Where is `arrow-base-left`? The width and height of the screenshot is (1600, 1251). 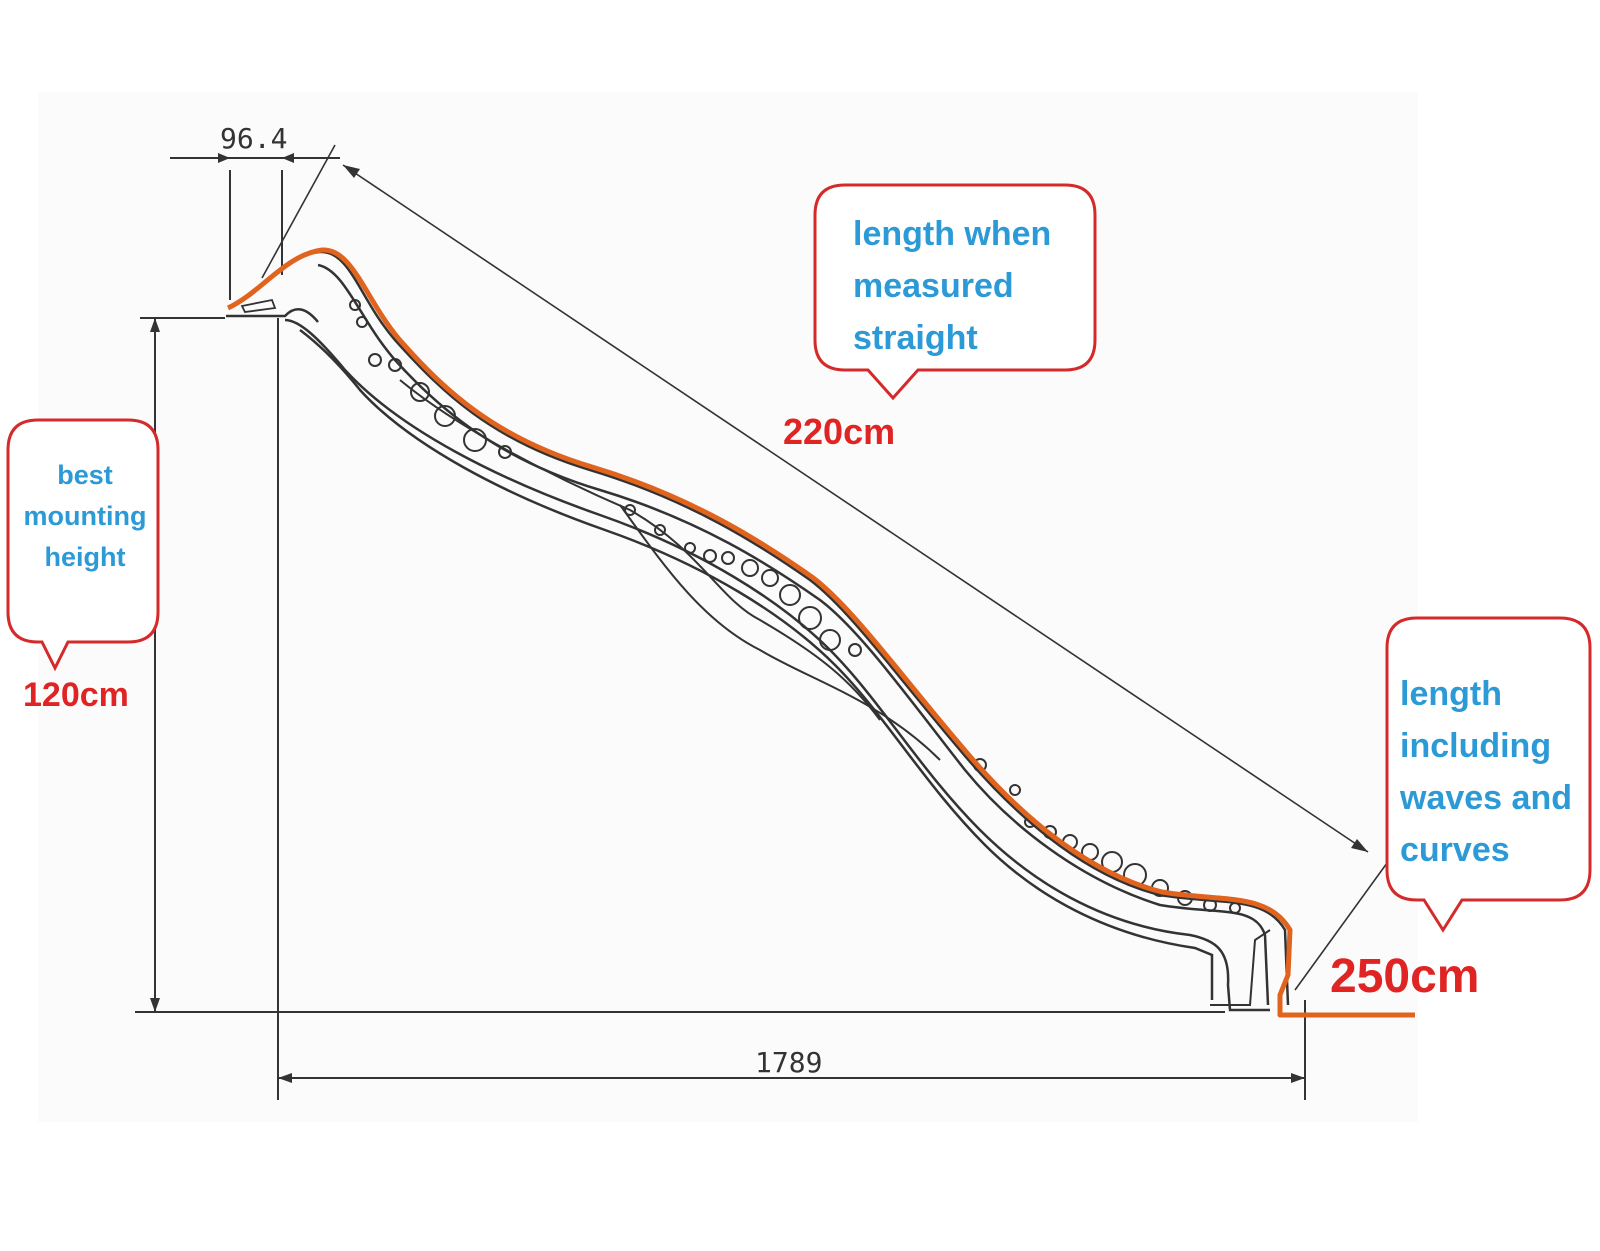
arrow-base-left is located at coordinates (285, 1078).